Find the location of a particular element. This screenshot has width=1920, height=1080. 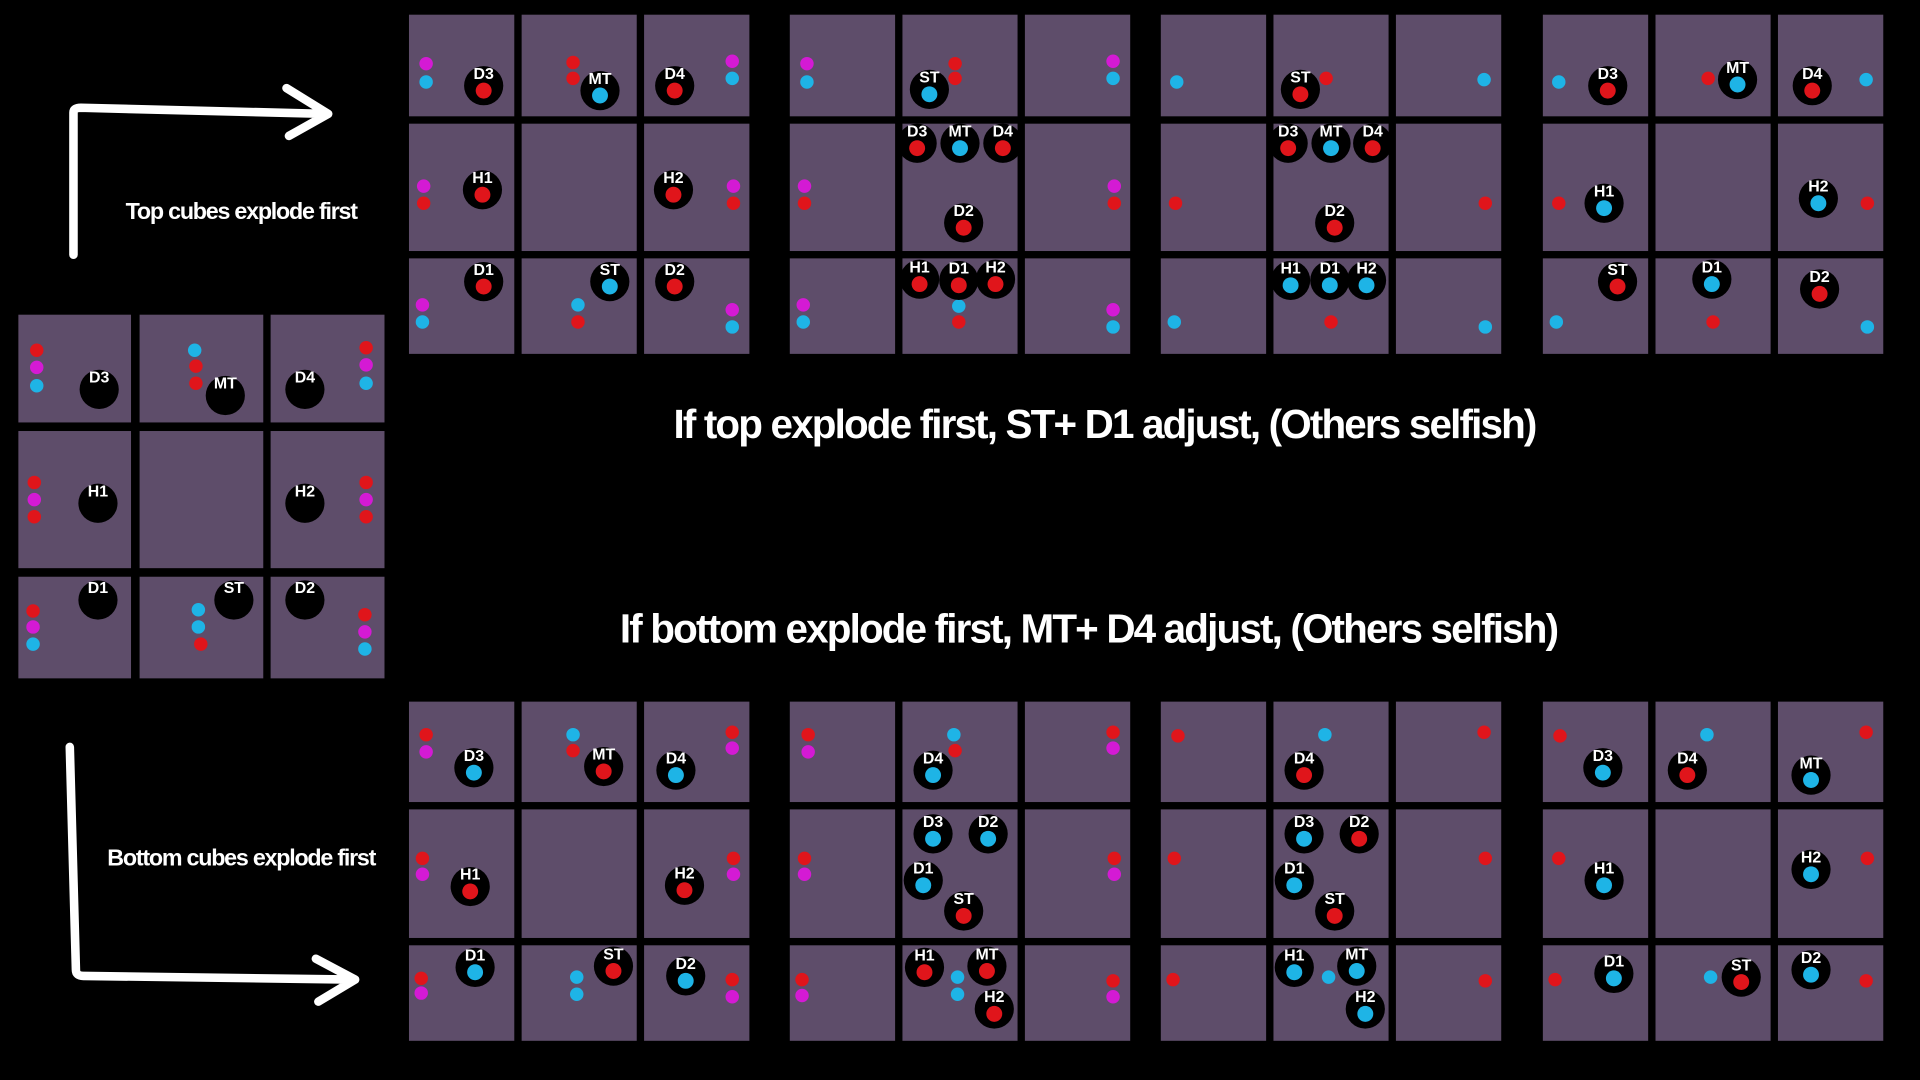

player-circle is located at coordinates (98, 503).